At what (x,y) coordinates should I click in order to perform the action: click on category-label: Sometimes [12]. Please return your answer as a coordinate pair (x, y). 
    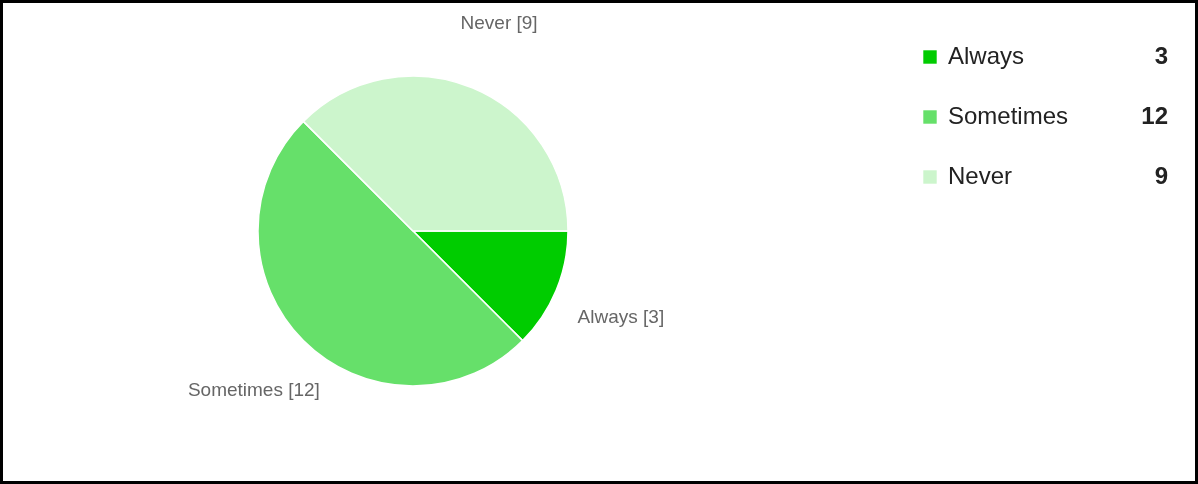
    Looking at the image, I should click on (253, 390).